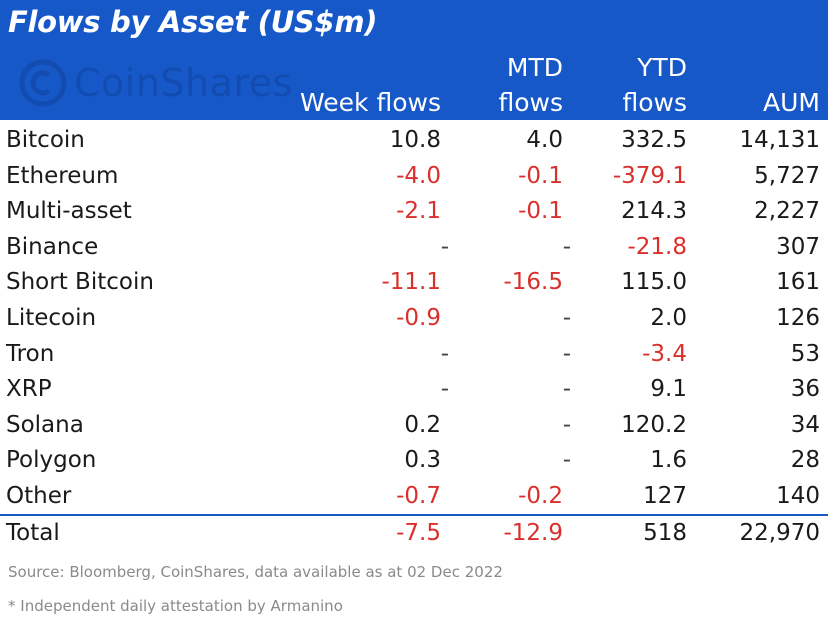  What do you see at coordinates (414, 515) in the screenshot?
I see `total-rule` at bounding box center [414, 515].